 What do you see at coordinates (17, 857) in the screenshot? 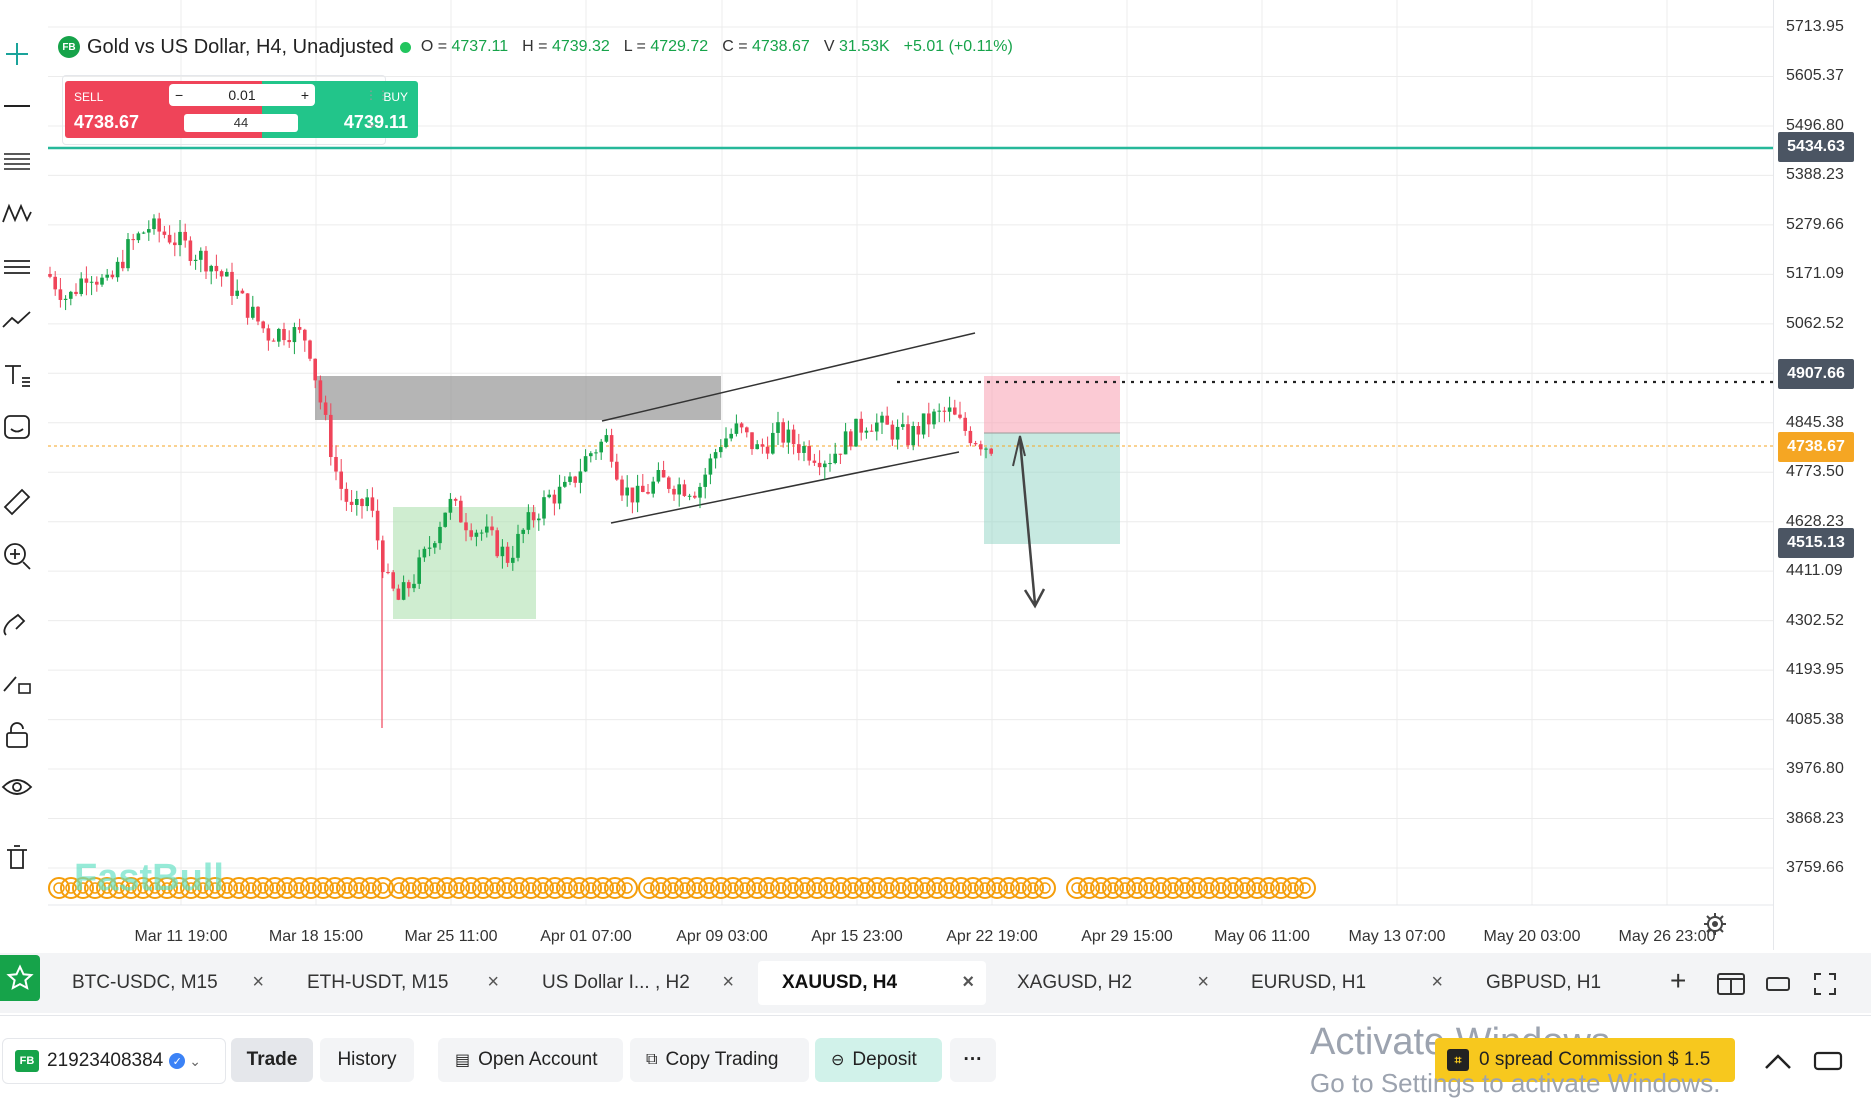
I see `trash-icon` at bounding box center [17, 857].